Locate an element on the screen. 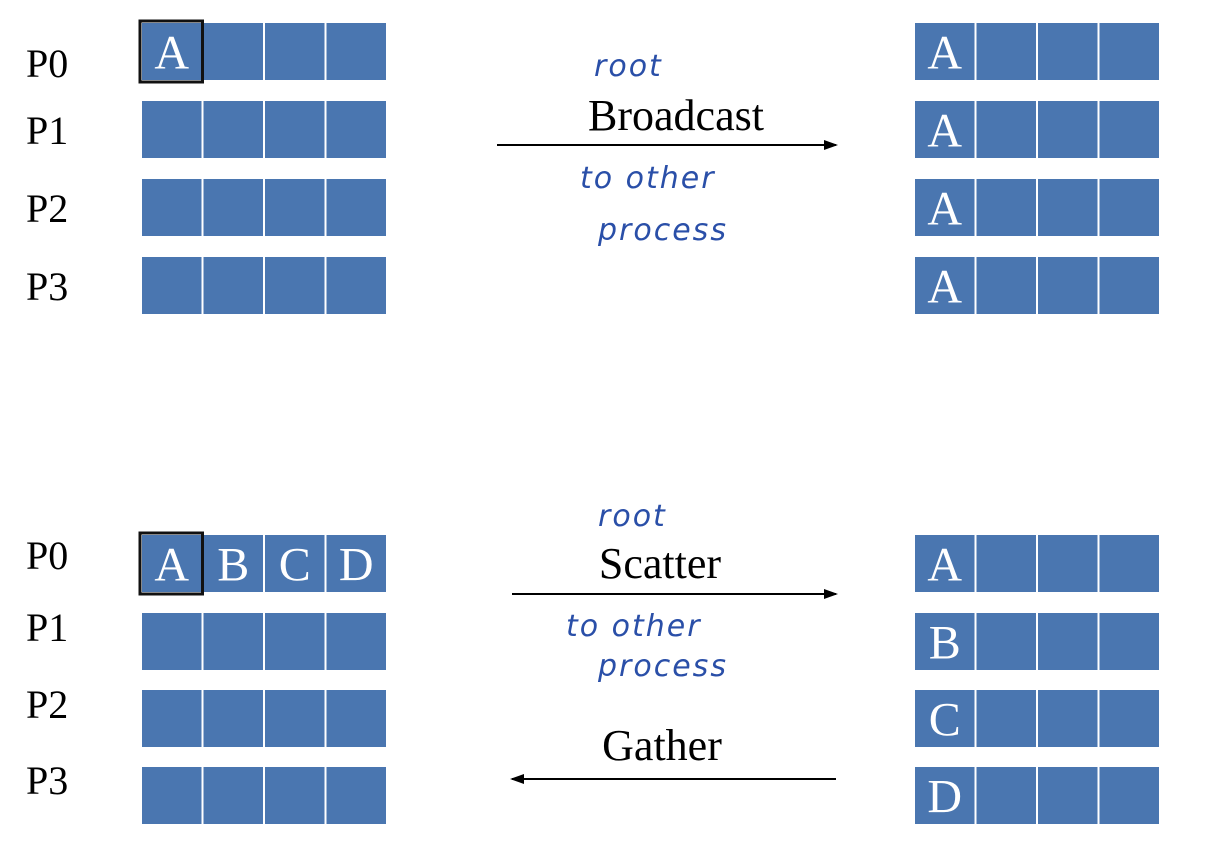  scatter-before-cell-label-r0-c3: D is located at coordinates (356, 565).